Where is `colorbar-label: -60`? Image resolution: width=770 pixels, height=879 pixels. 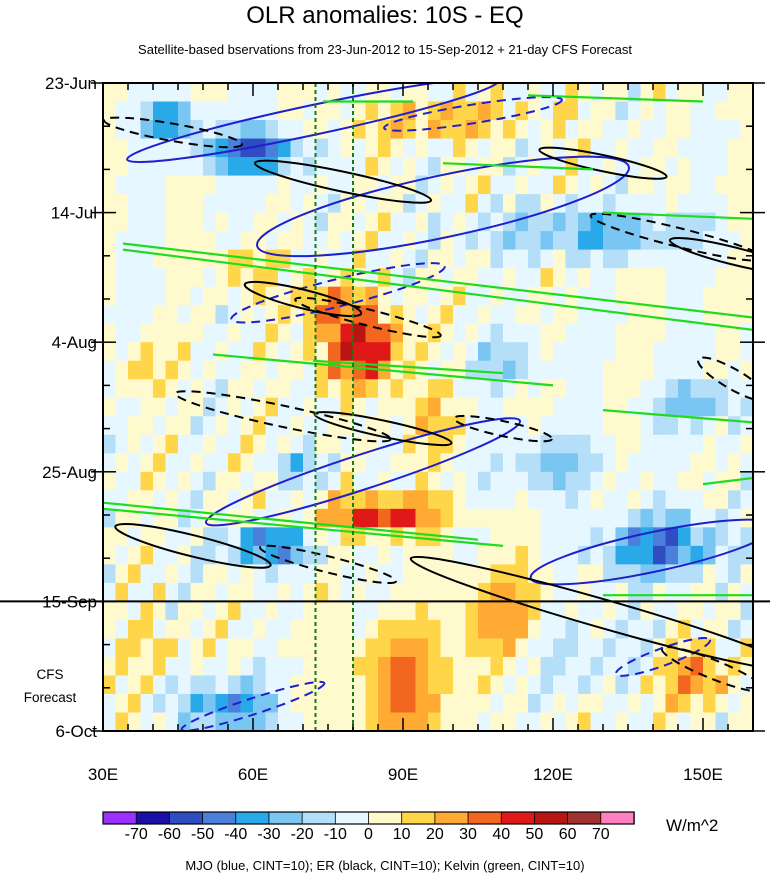
colorbar-label: -60 is located at coordinates (169, 834).